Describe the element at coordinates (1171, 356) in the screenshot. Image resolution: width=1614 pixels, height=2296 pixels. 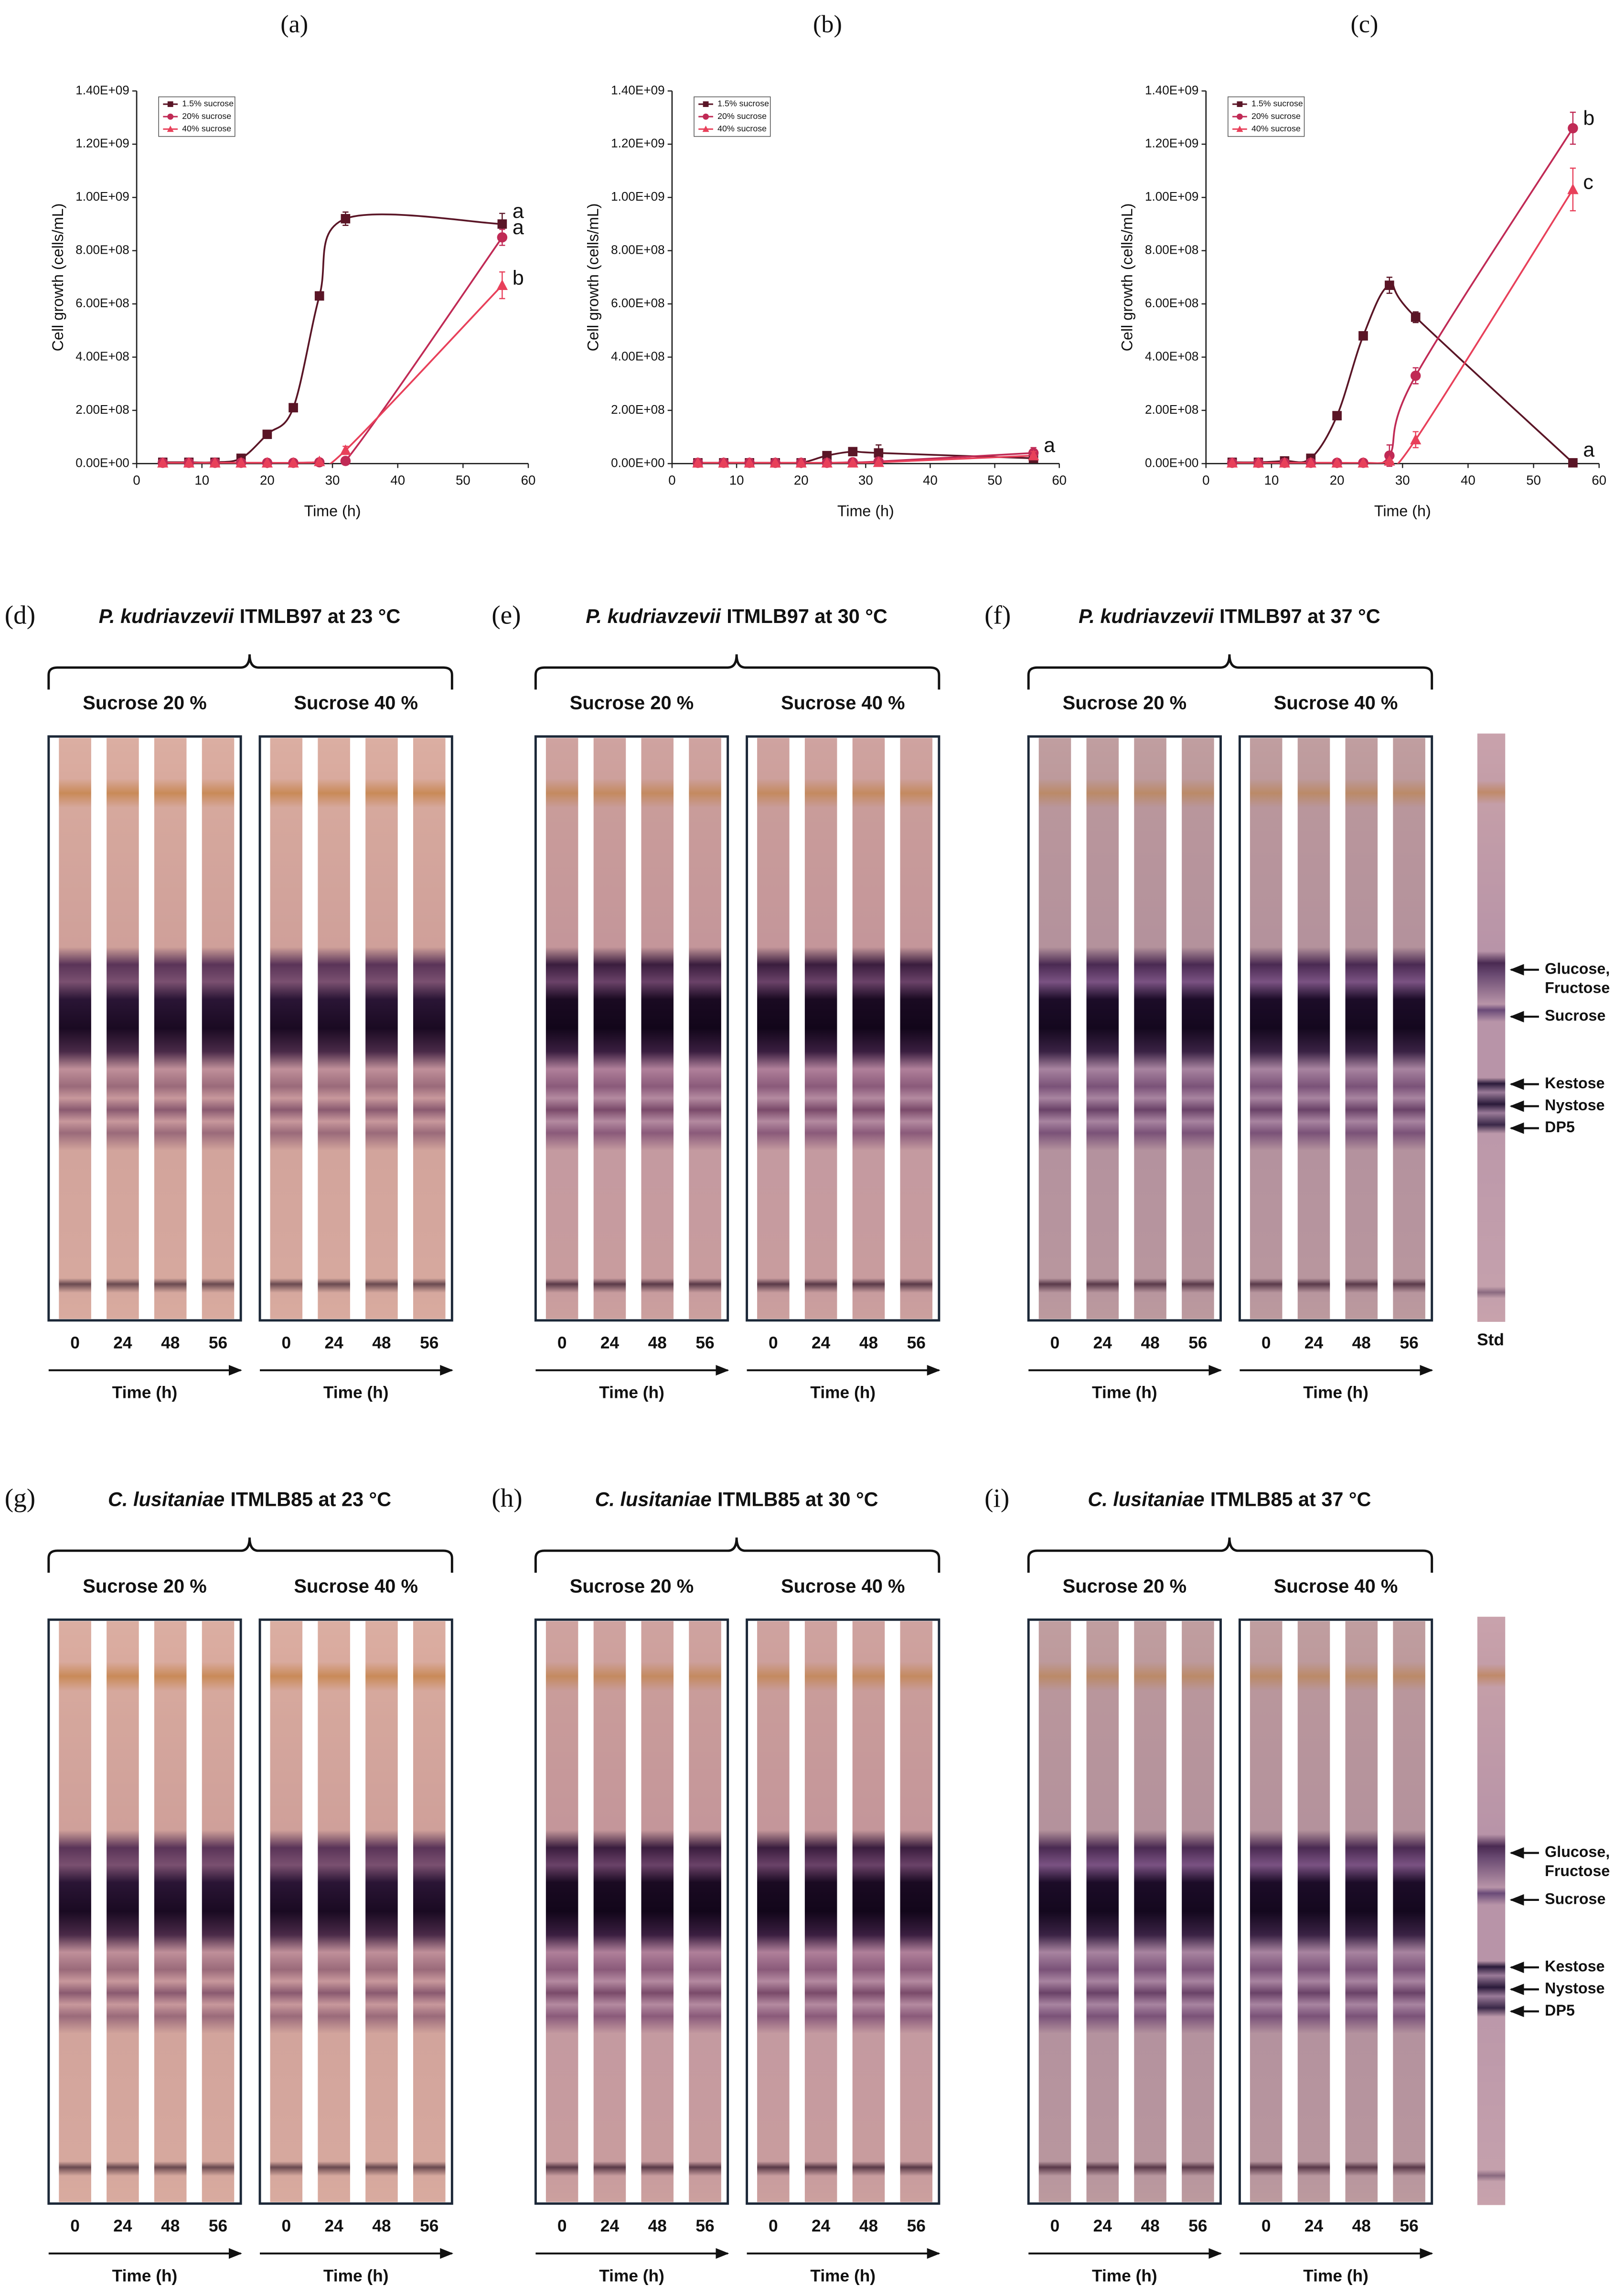
I see `y-tick-label: 4.00E+08` at that location.